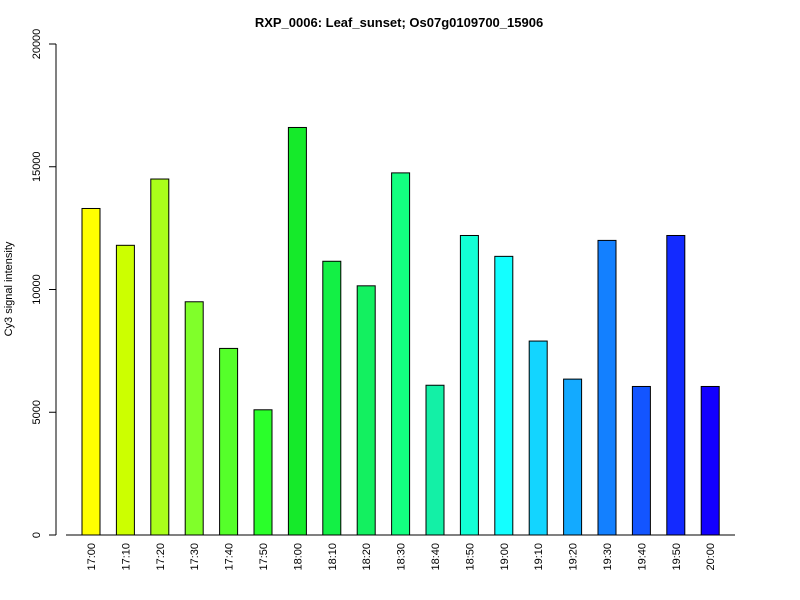 The image size is (800, 600). Describe the element at coordinates (642, 557) in the screenshot. I see `x-tick-label: 19:40` at that location.